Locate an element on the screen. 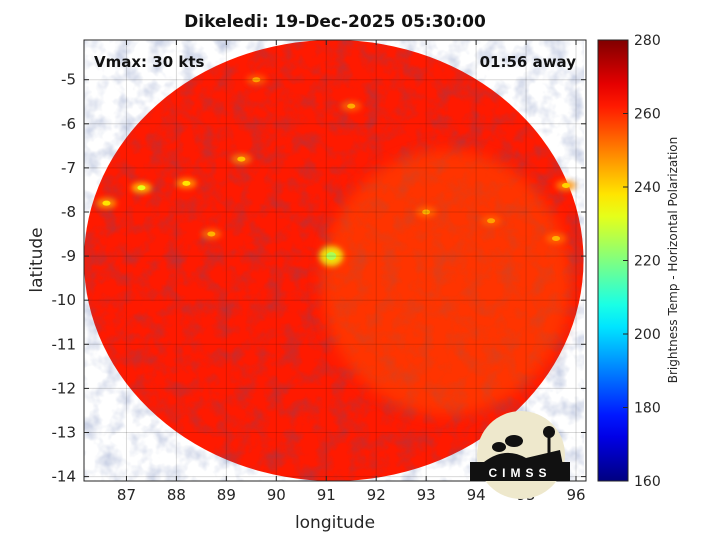 Image resolution: width=720 pixels, height=540 pixels. x-axis-label: longitude is located at coordinates (335, 523).